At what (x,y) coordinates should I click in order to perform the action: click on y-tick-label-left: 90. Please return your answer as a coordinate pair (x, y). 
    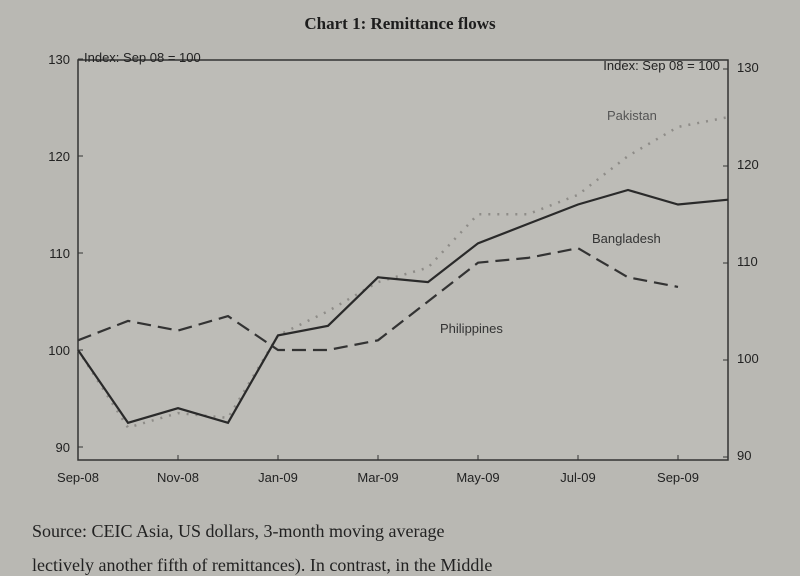
    Looking at the image, I should click on (63, 447).